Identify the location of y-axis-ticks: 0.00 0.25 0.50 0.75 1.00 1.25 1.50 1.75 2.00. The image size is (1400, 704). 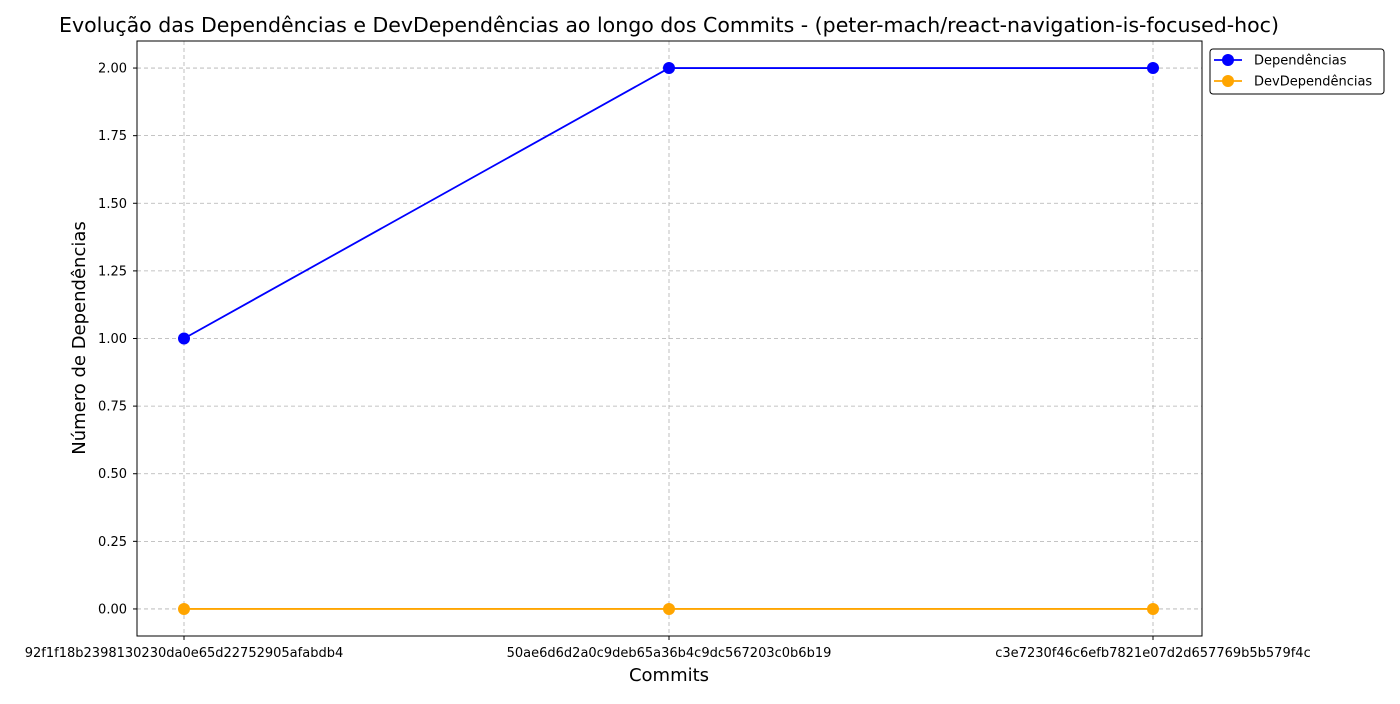
(117, 339).